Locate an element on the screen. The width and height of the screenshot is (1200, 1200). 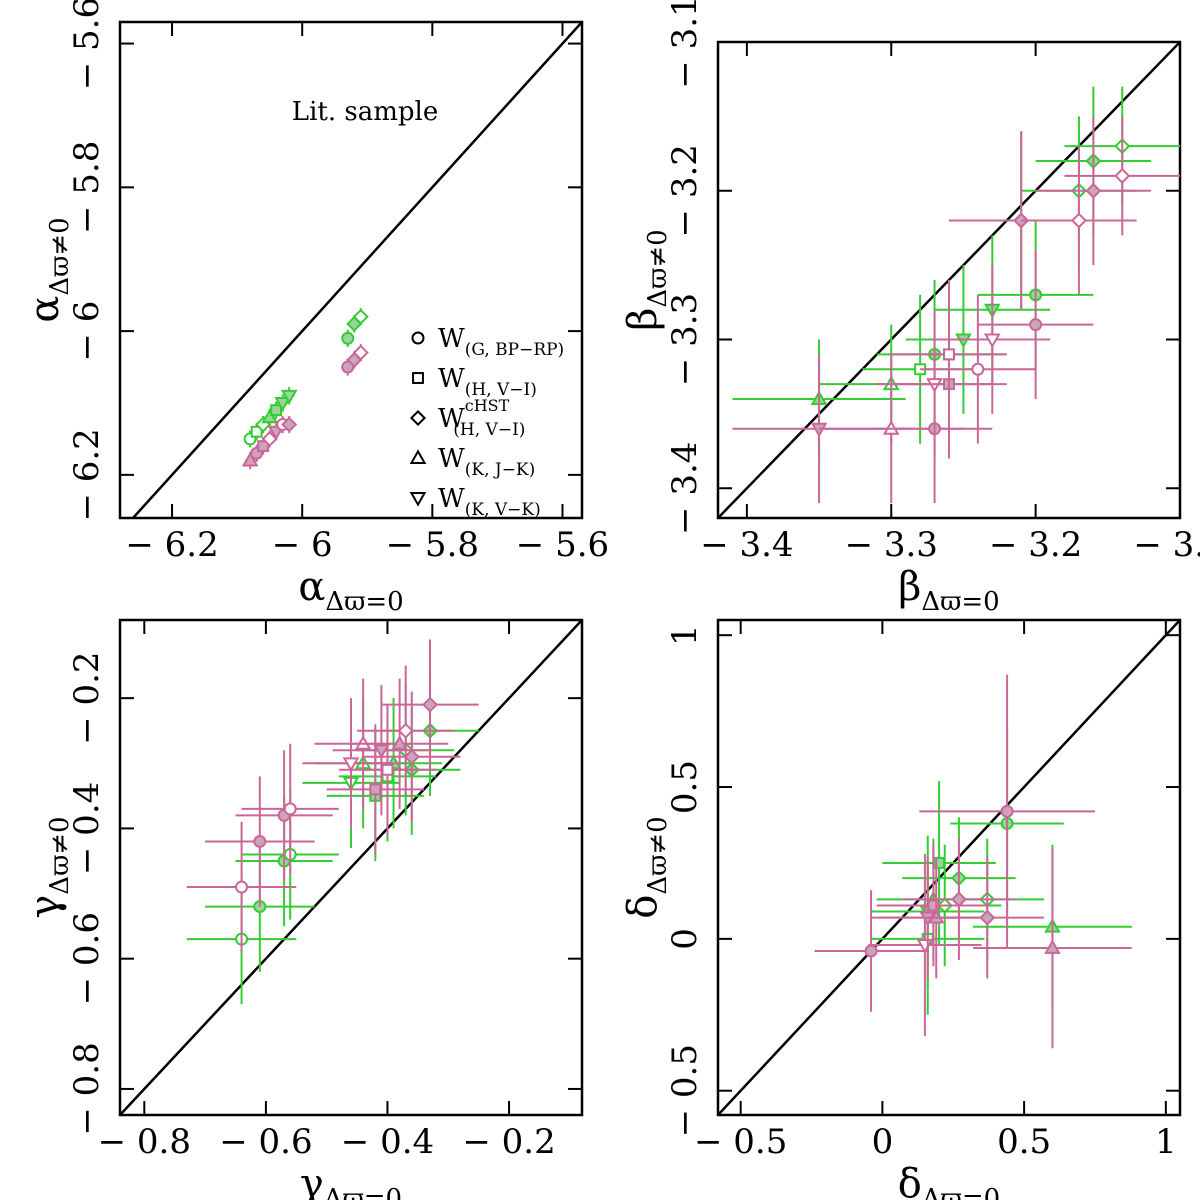
y-tick-label: − 0.6 is located at coordinates (87, 958).